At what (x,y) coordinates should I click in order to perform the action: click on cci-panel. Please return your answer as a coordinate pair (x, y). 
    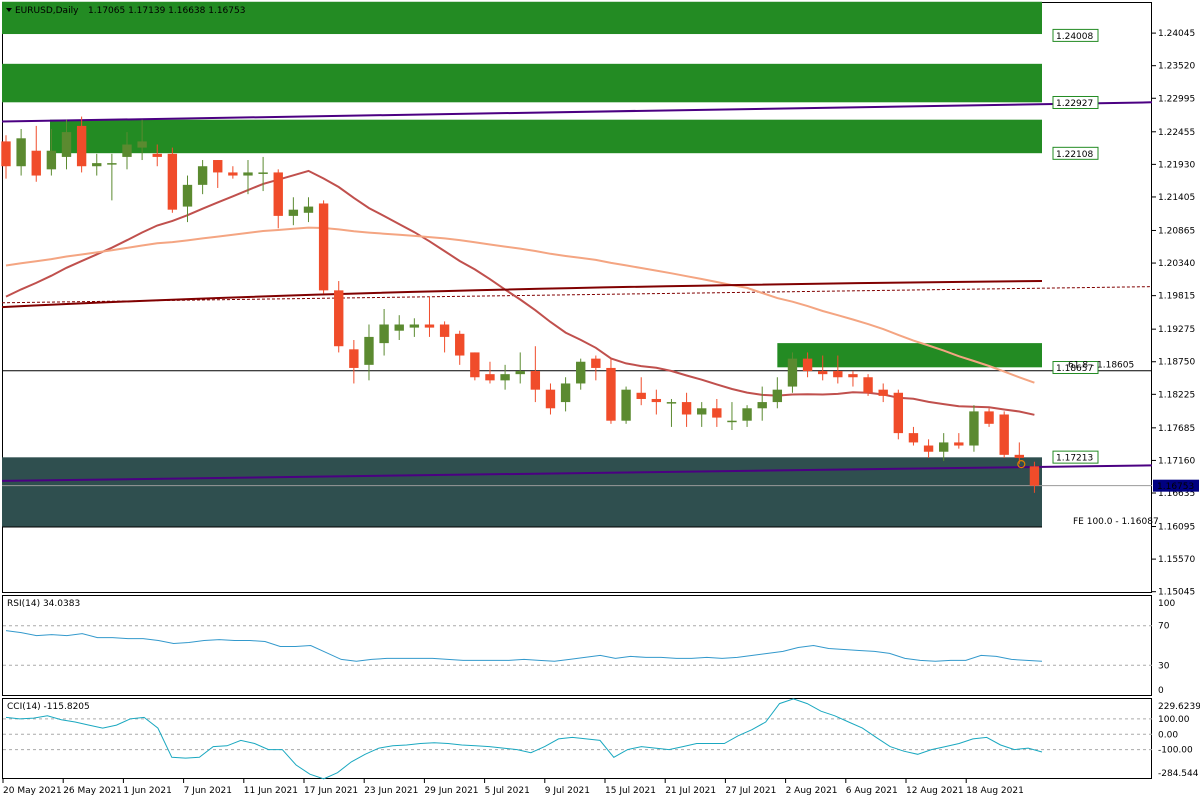
    Looking at the image, I should click on (577, 738).